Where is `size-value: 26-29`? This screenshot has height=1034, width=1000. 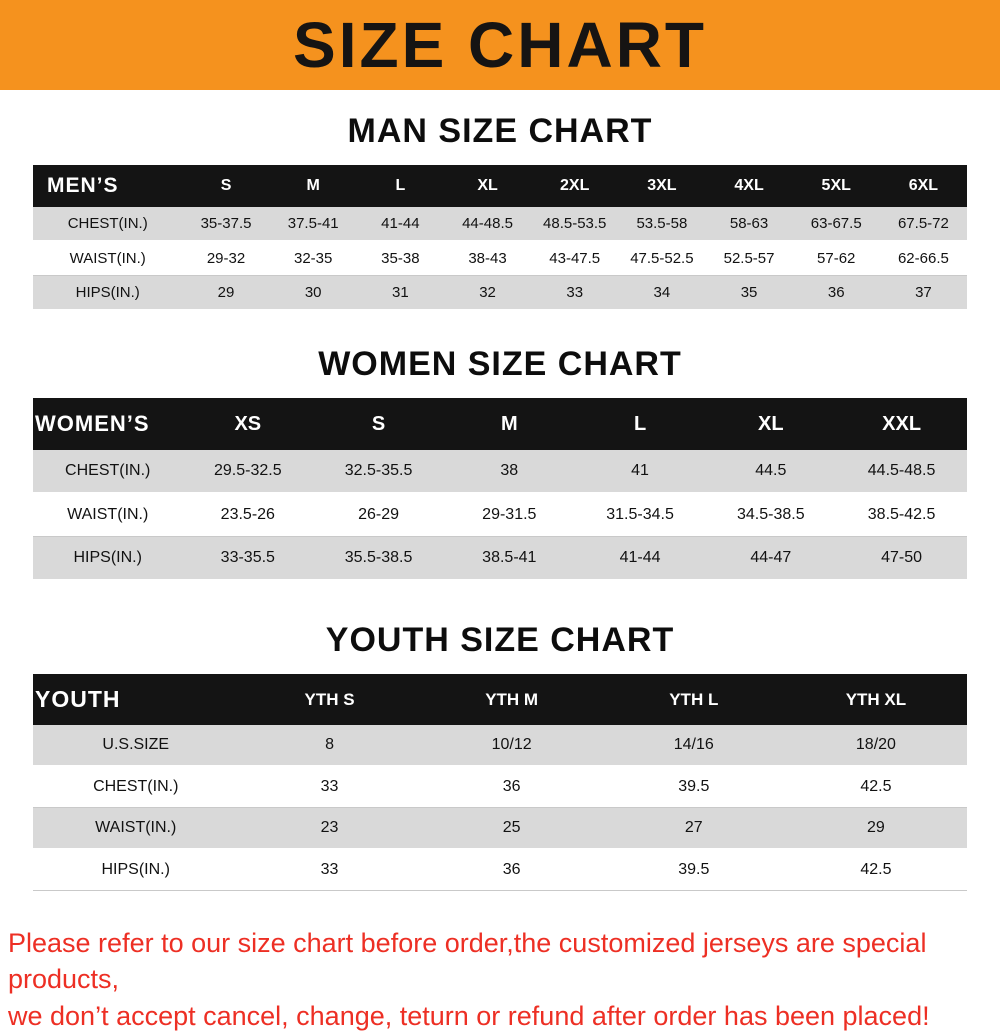 size-value: 26-29 is located at coordinates (379, 514).